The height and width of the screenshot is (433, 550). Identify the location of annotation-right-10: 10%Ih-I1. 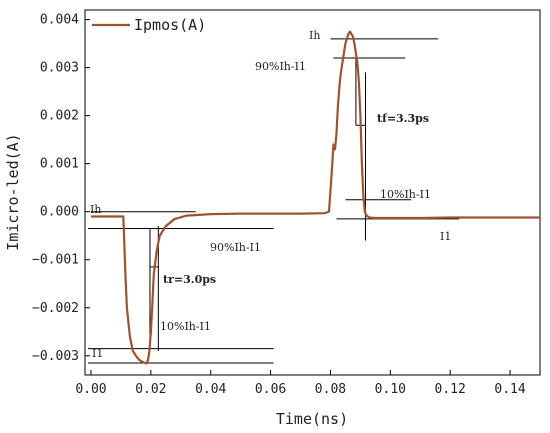
(405, 194).